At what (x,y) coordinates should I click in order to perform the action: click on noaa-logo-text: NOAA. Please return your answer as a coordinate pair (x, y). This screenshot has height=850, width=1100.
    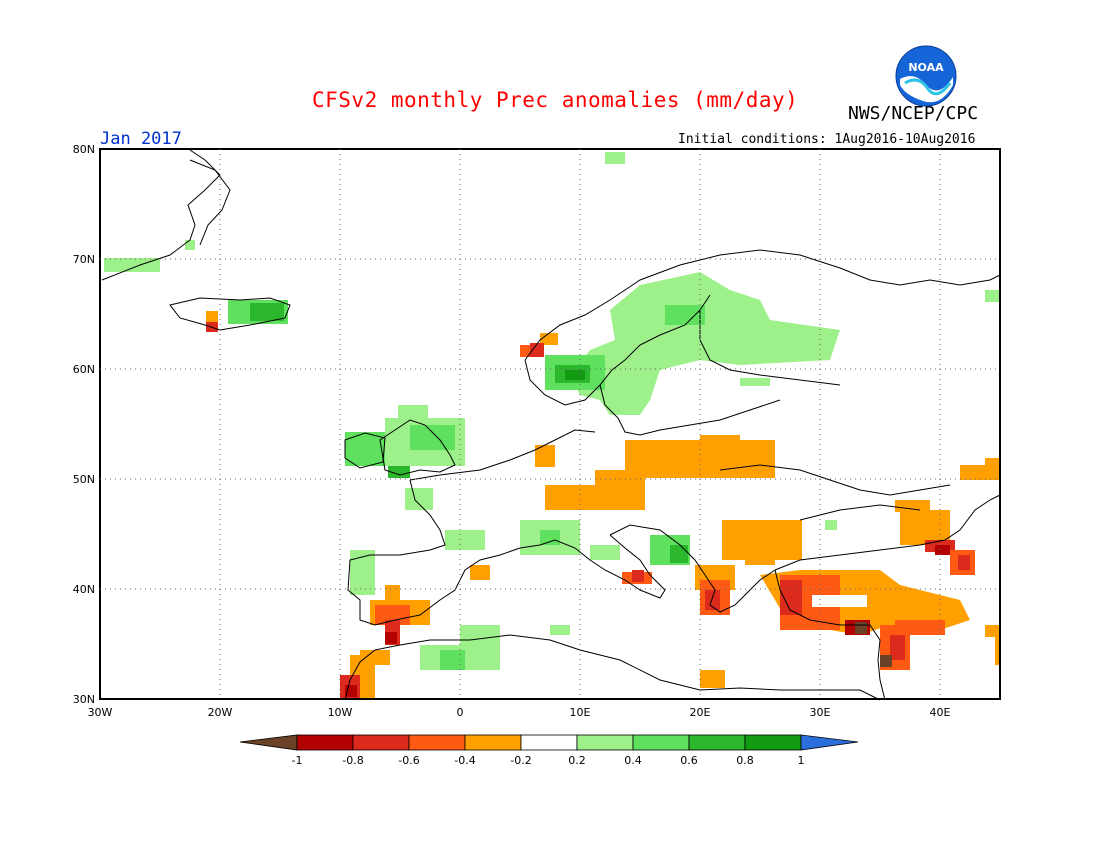
    Looking at the image, I should click on (926, 67).